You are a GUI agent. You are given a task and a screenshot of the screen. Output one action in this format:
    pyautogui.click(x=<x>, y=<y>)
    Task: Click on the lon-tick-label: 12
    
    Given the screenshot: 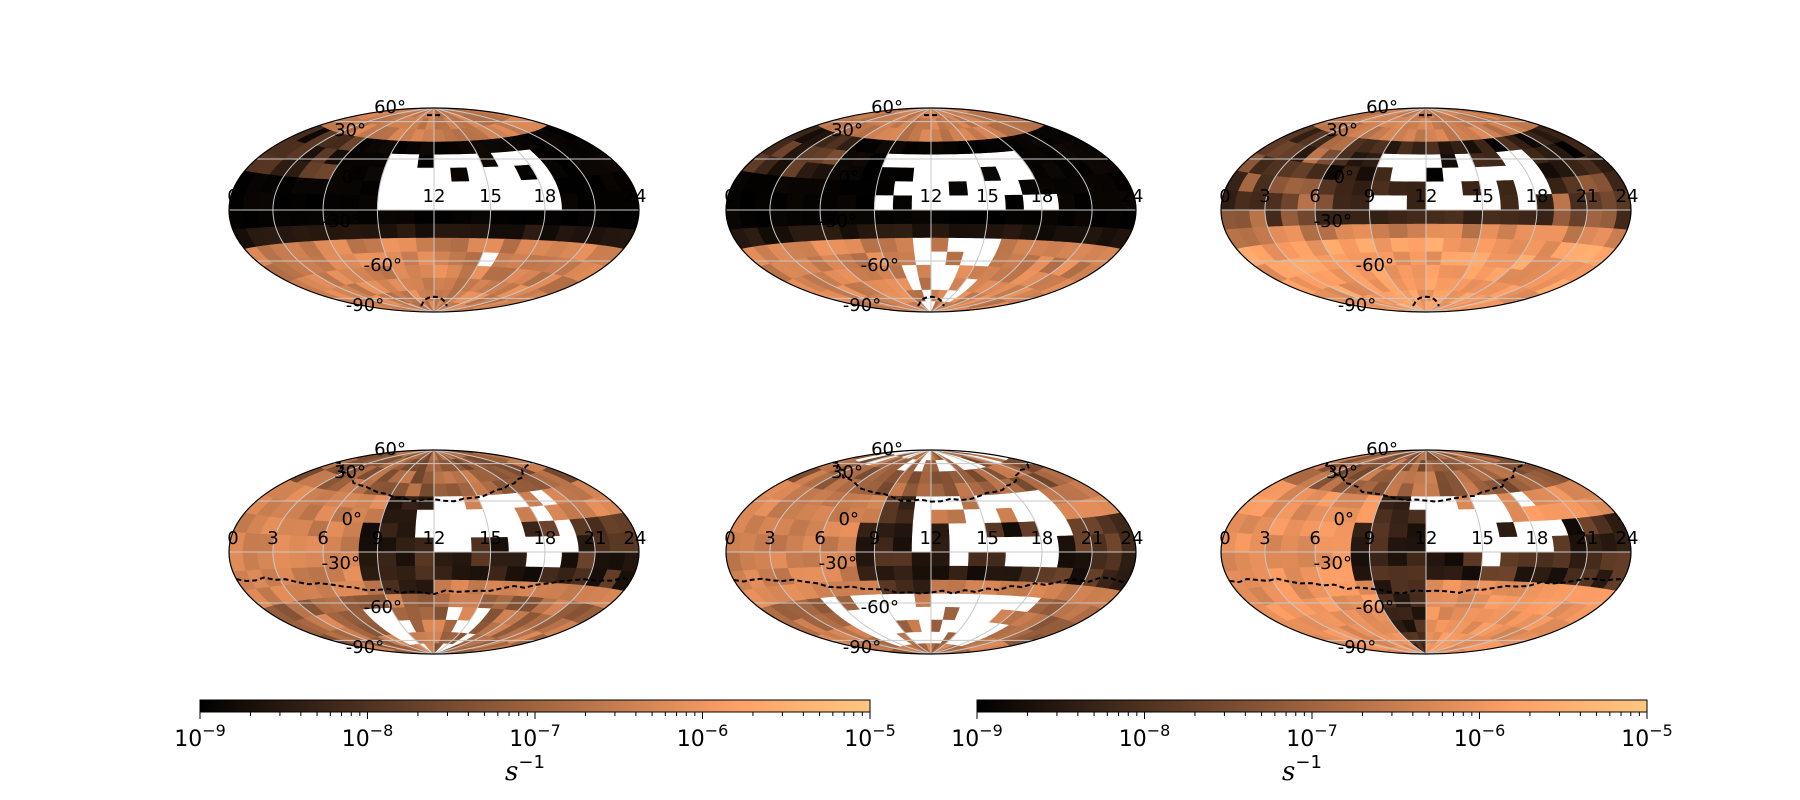 What is the action you would take?
    pyautogui.click(x=931, y=196)
    